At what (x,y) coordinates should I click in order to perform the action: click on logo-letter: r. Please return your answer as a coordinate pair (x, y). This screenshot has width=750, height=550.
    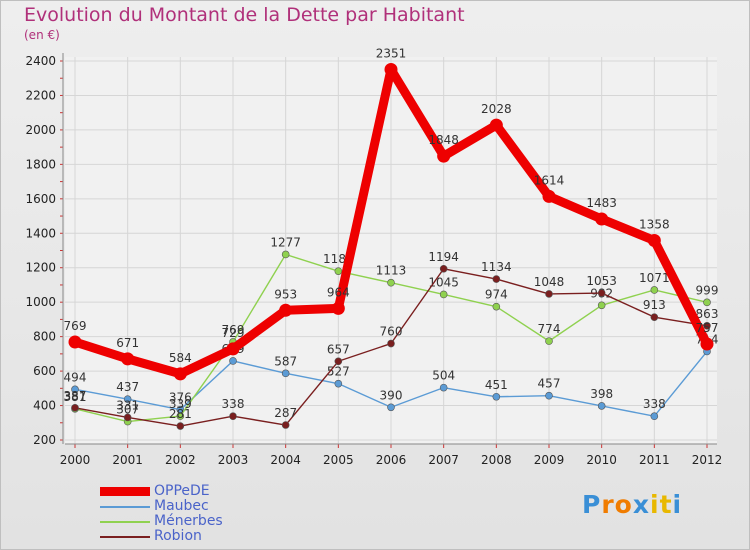
    Looking at the image, I should click on (608, 504).